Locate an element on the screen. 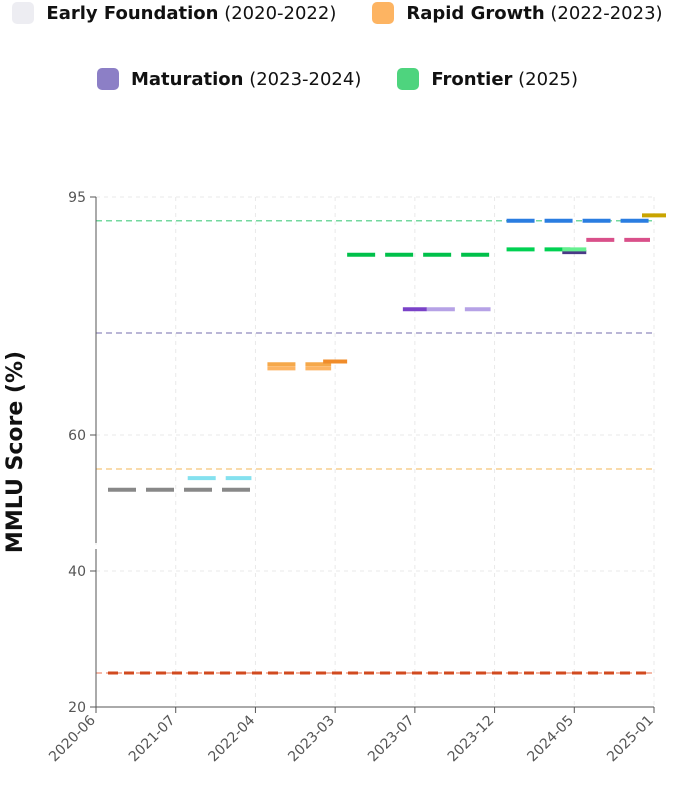 This screenshot has width=675, height=790. legend-label: Frontier is located at coordinates (472, 79).